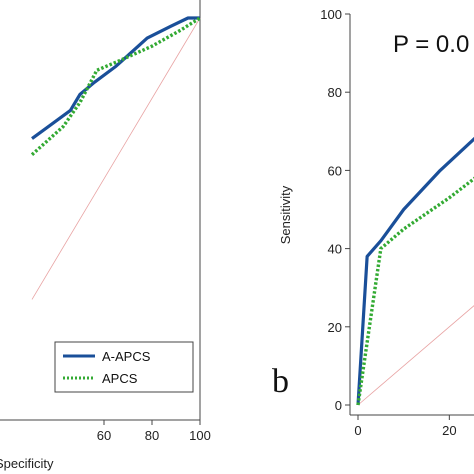 This screenshot has width=474, height=474. I want to click on legend: A-APCS APCS, so click(124, 367).